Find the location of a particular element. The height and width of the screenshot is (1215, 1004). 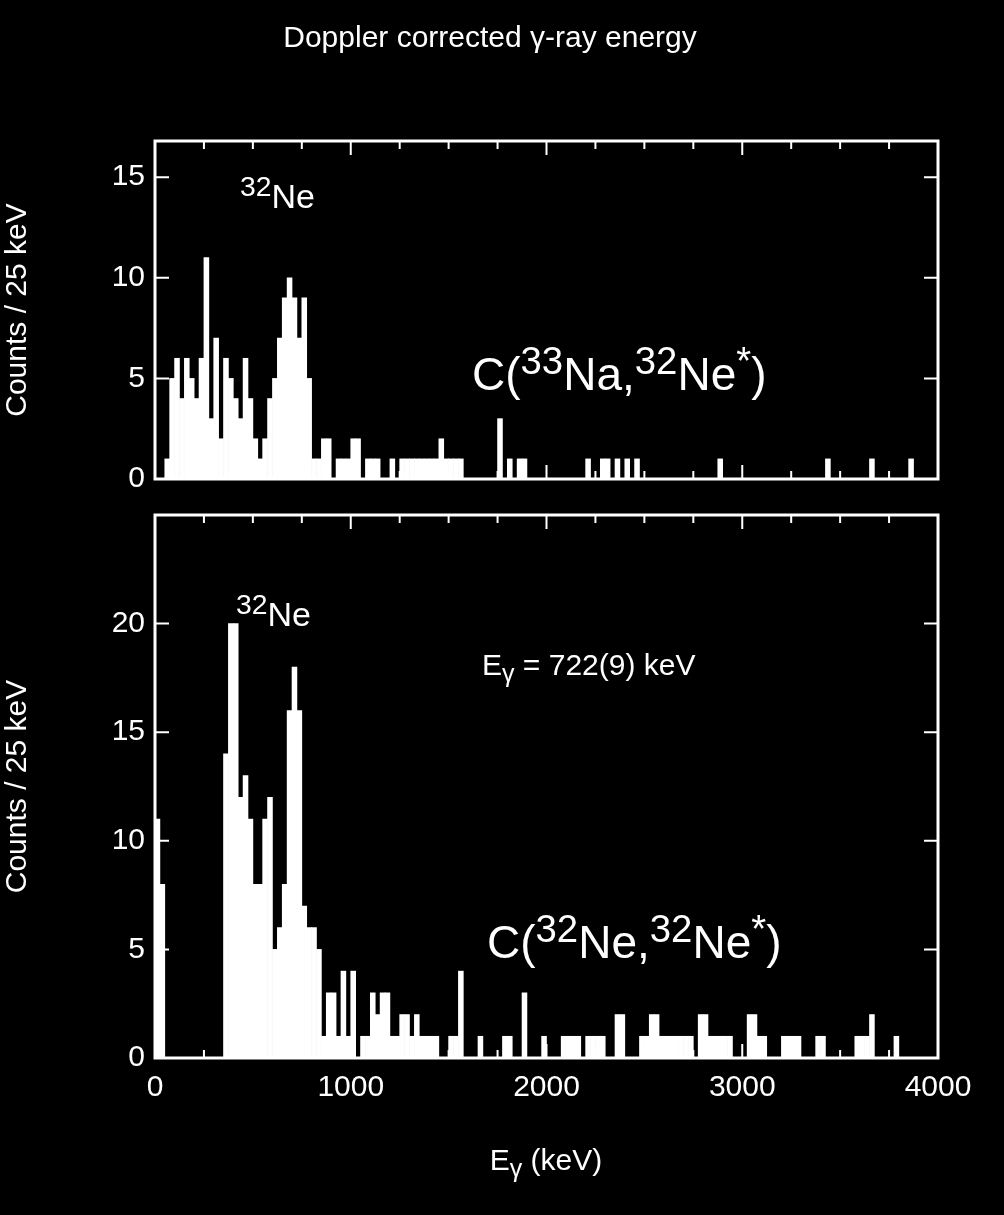

annotation: E$_{γ}$ = 722(9) keV is located at coordinates (589, 667).